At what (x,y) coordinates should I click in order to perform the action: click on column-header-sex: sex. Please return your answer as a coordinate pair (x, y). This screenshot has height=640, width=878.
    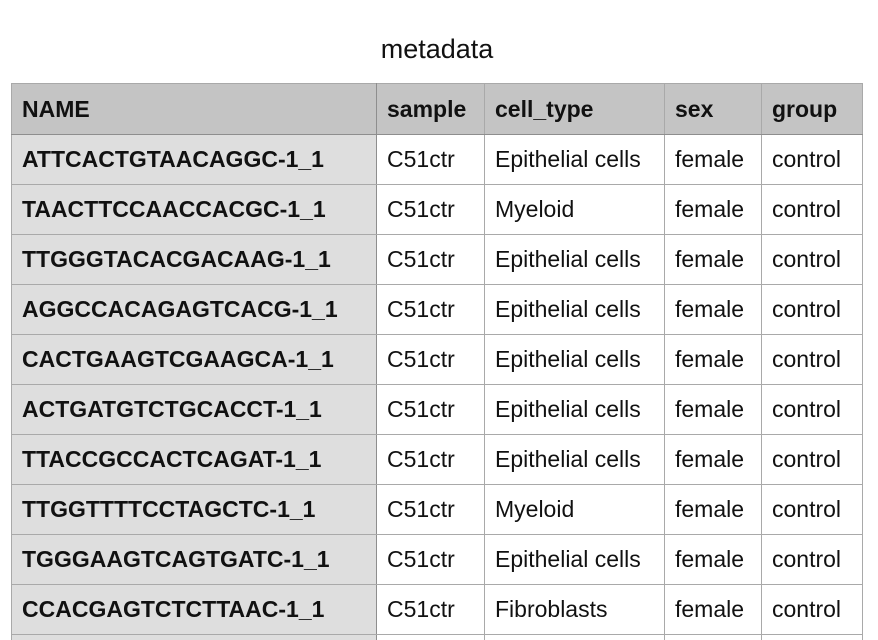
    Looking at the image, I should click on (713, 109).